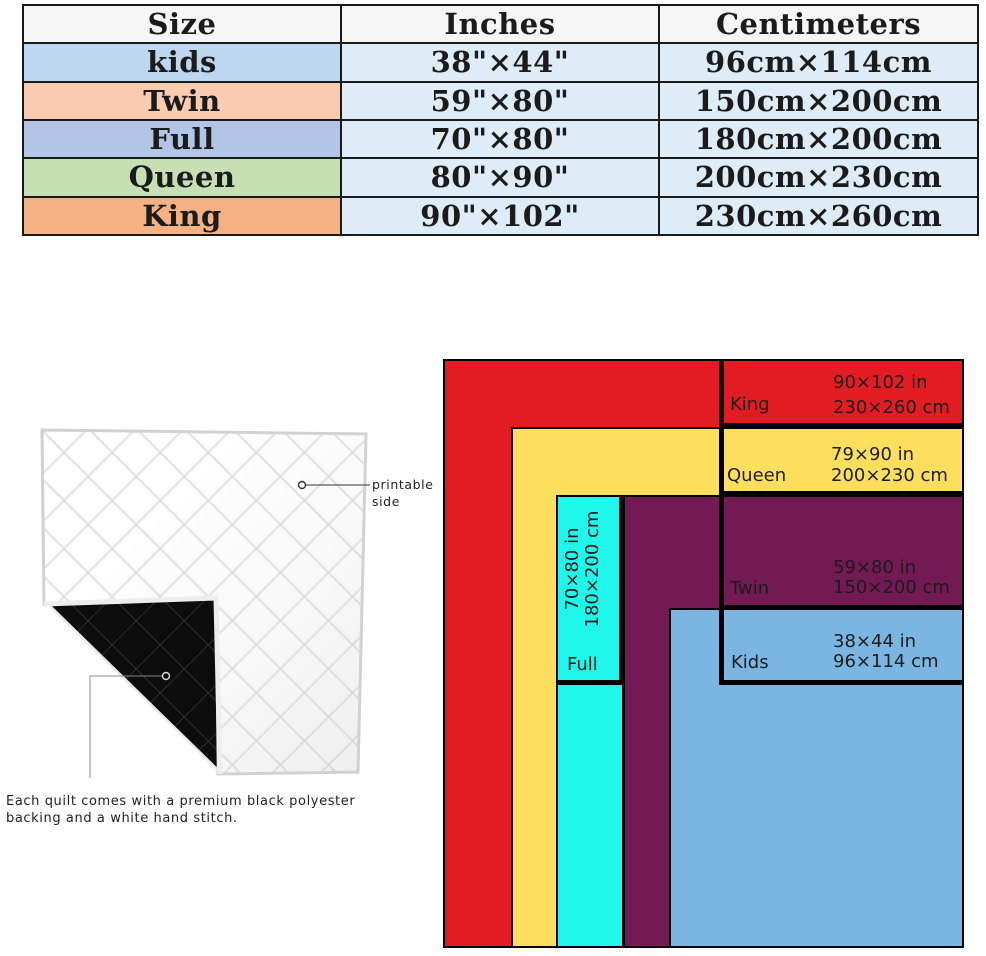  What do you see at coordinates (590, 682) in the screenshot?
I see `divider-full-bottom` at bounding box center [590, 682].